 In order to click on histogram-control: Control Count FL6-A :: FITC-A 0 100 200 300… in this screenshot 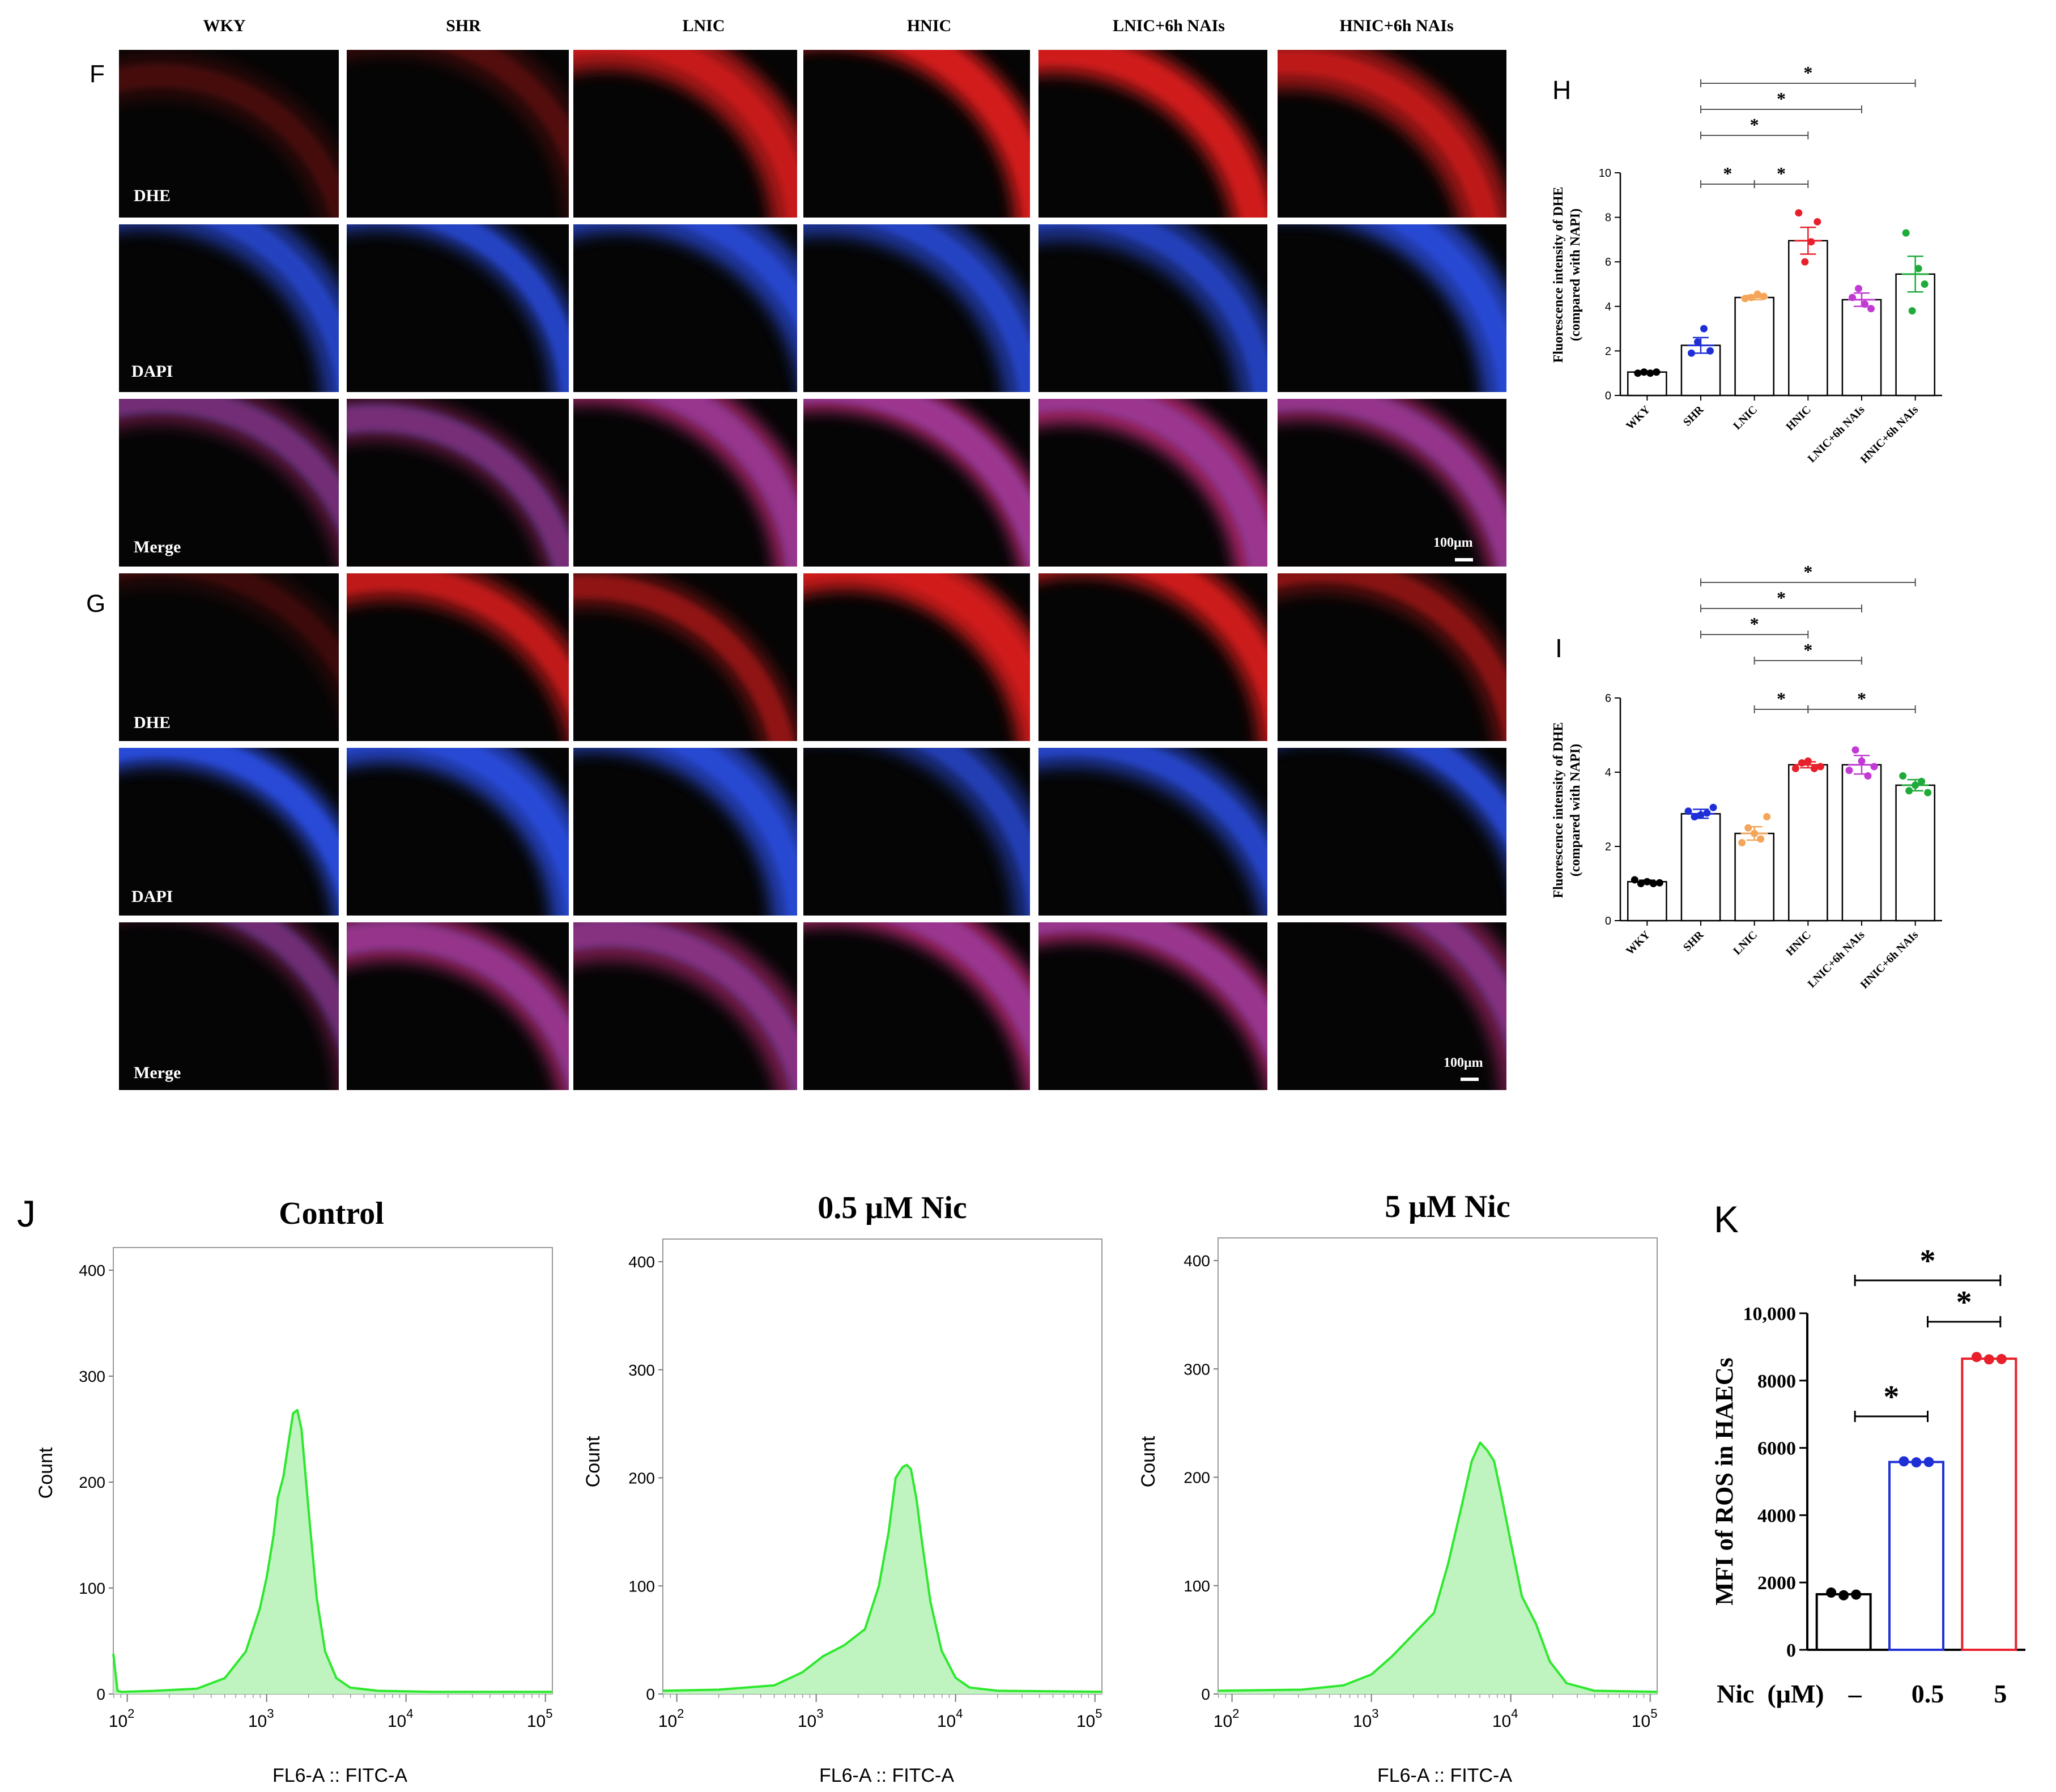, I will do `click(294, 1491)`.